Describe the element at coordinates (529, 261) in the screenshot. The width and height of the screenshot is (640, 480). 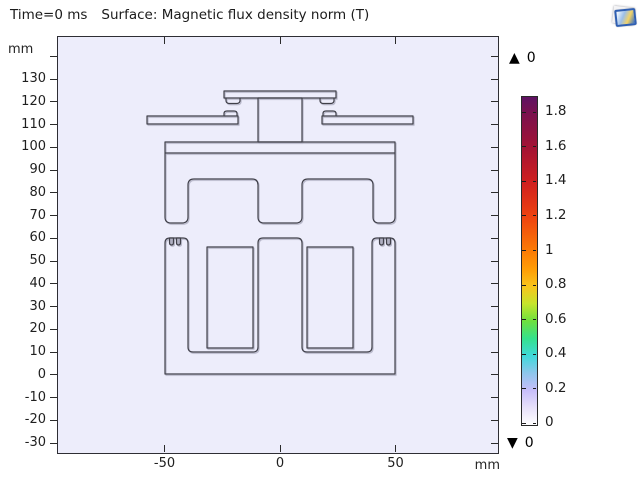
I see `colorbar` at that location.